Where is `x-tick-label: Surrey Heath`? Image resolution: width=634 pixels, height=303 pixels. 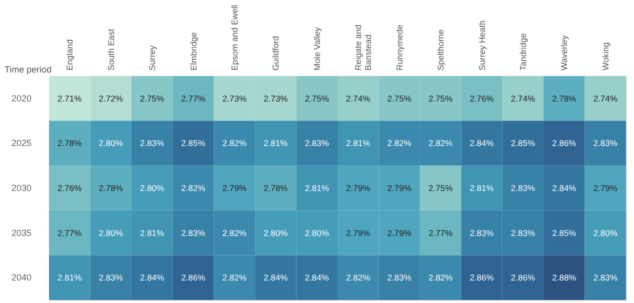
x-tick-label: Surrey Heath is located at coordinates (481, 45).